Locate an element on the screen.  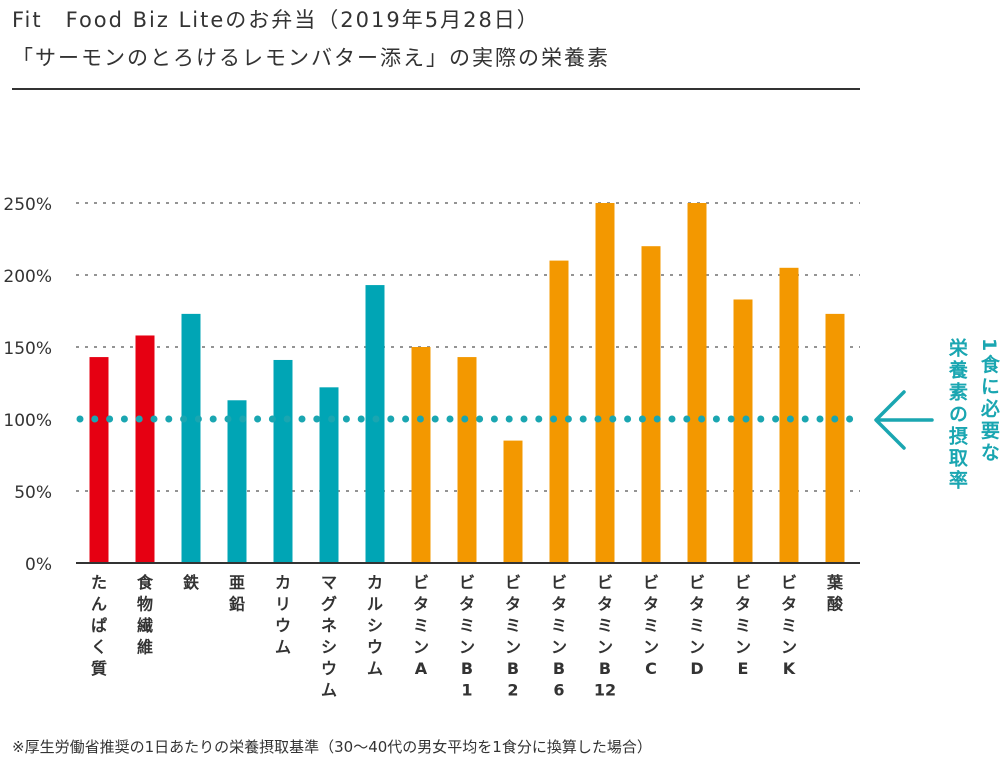
chart-title-line-2: 「サーモンのとろけるレモンバター添え」の実際の栄養素 is located at coordinates (311, 58).